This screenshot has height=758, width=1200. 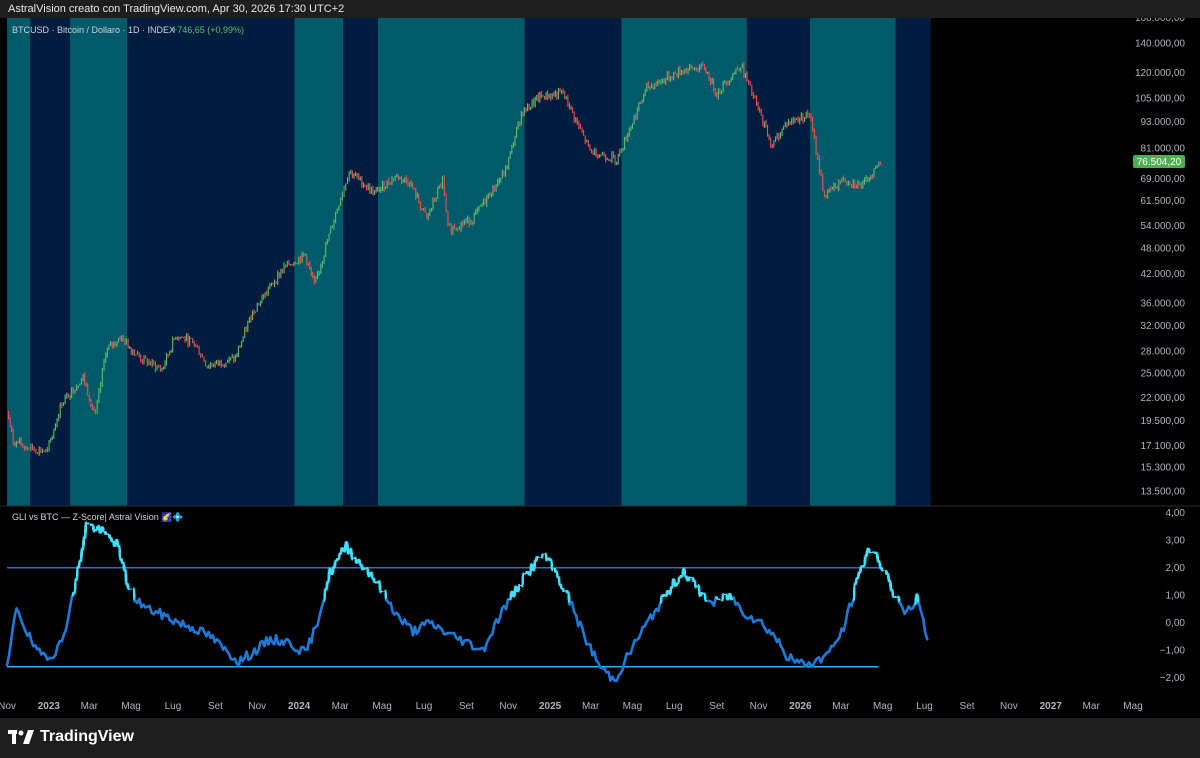 I want to click on symbol-label: BTCUSD · Bitcoin / Dollaro · 1D · INDEX, so click(x=93, y=30).